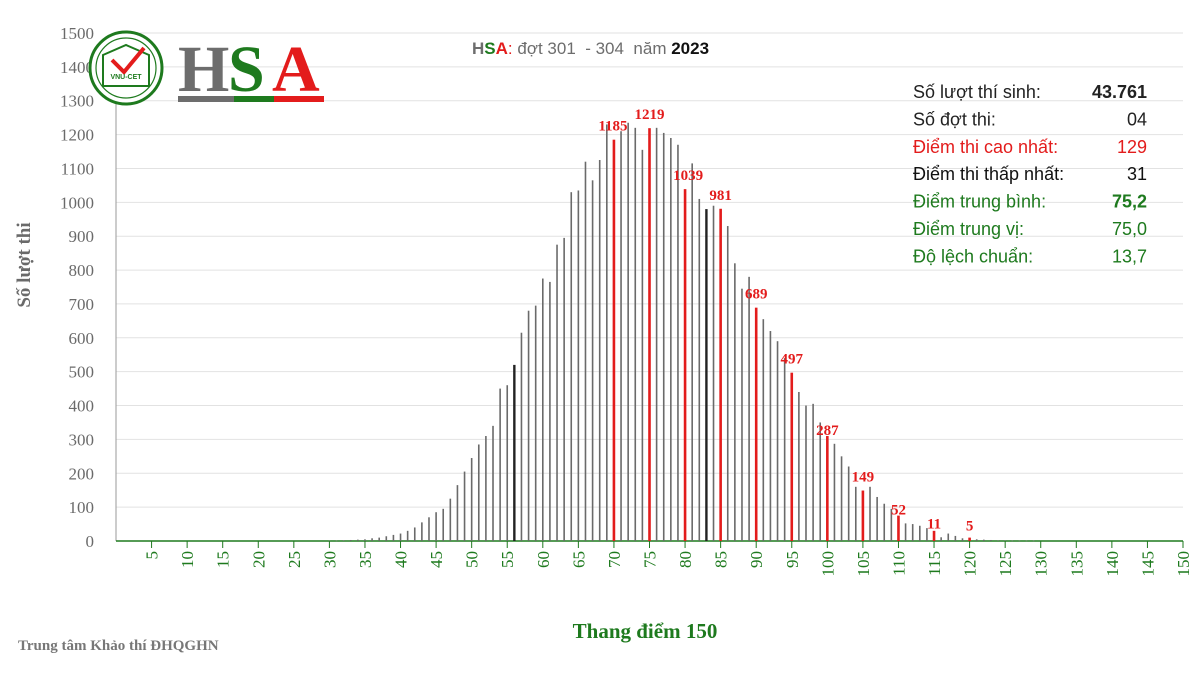 This screenshot has width=1200, height=676. I want to click on y-tick-label: 0, so click(90, 541).